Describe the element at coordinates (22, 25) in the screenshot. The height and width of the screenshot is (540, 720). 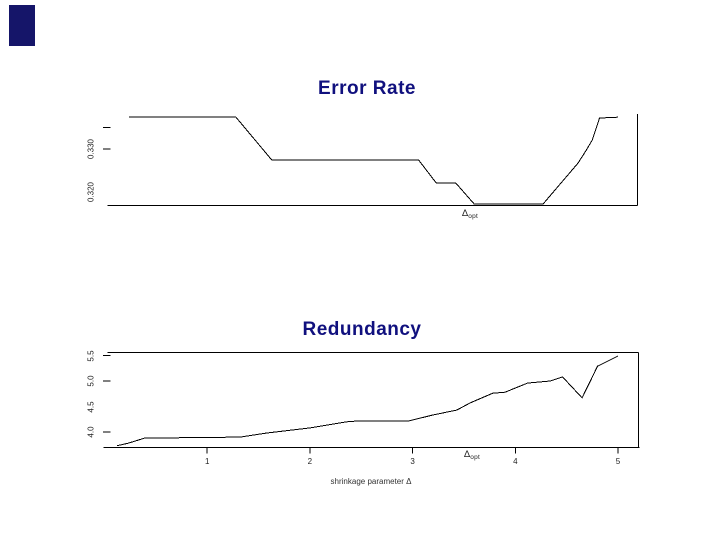
I see `corner-decoration-block` at that location.